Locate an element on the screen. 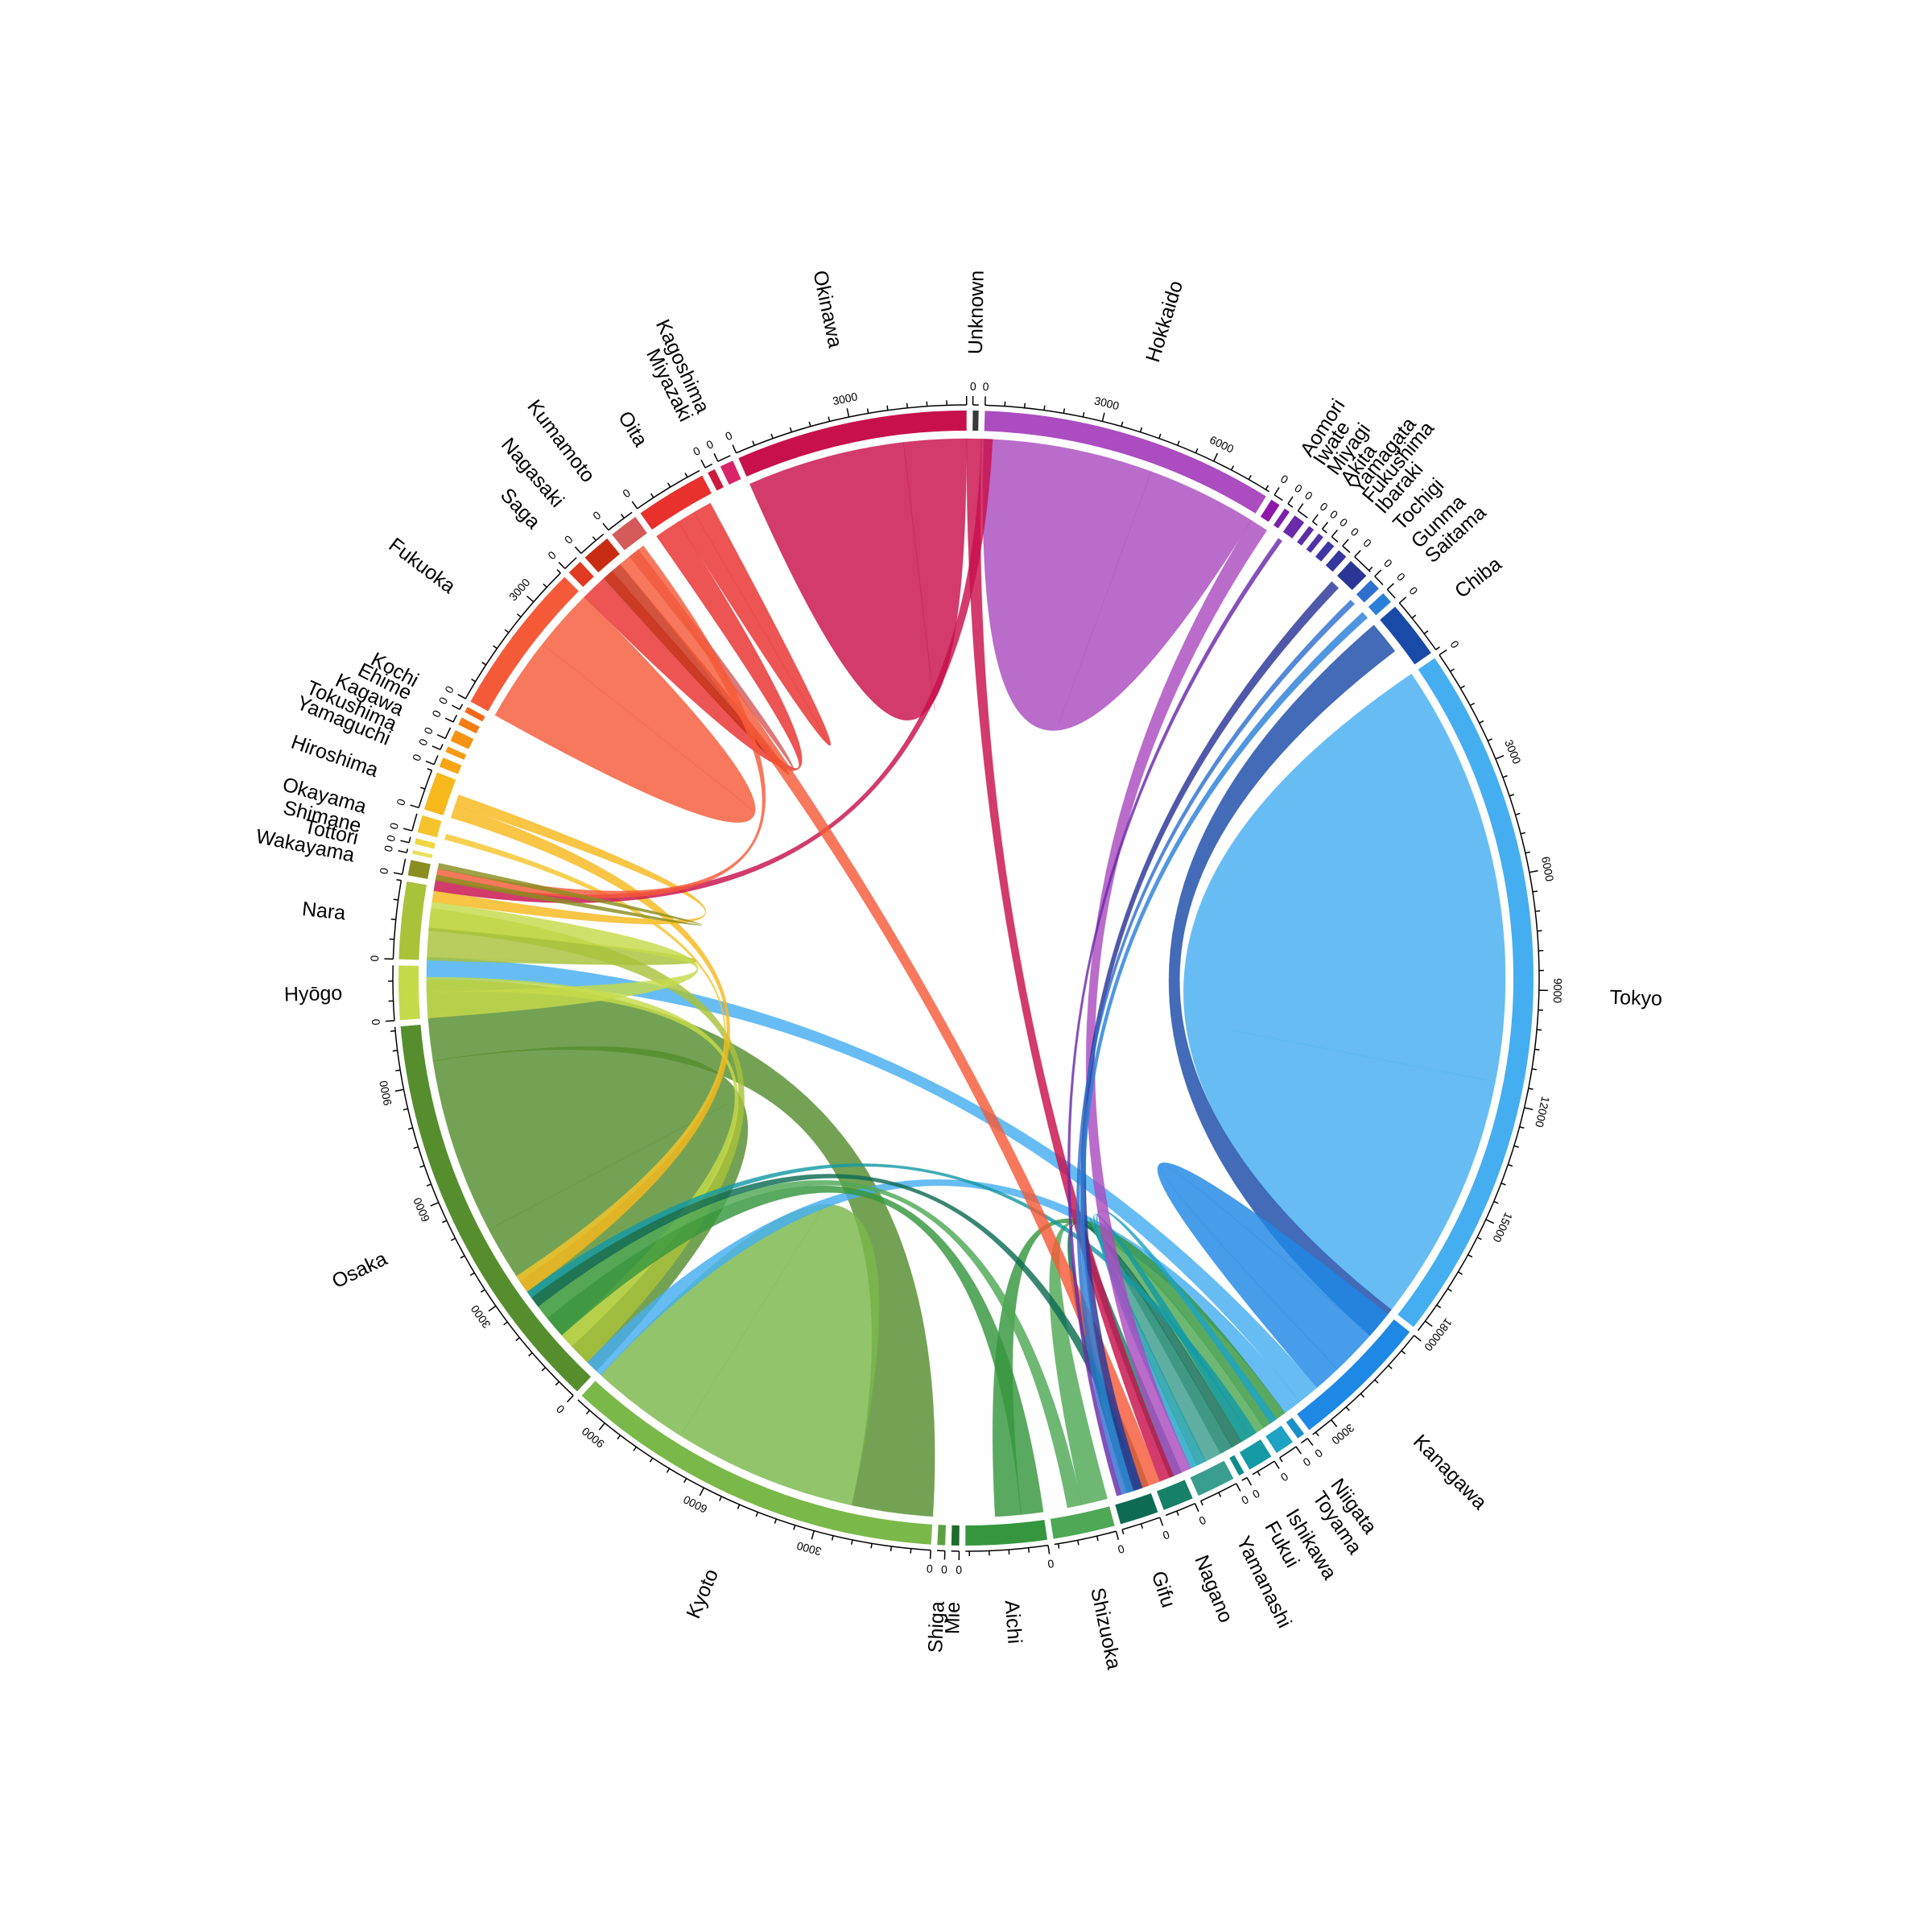 Image resolution: width=1932 pixels, height=1932 pixels. segment-arc-akita is located at coordinates (1306, 536).